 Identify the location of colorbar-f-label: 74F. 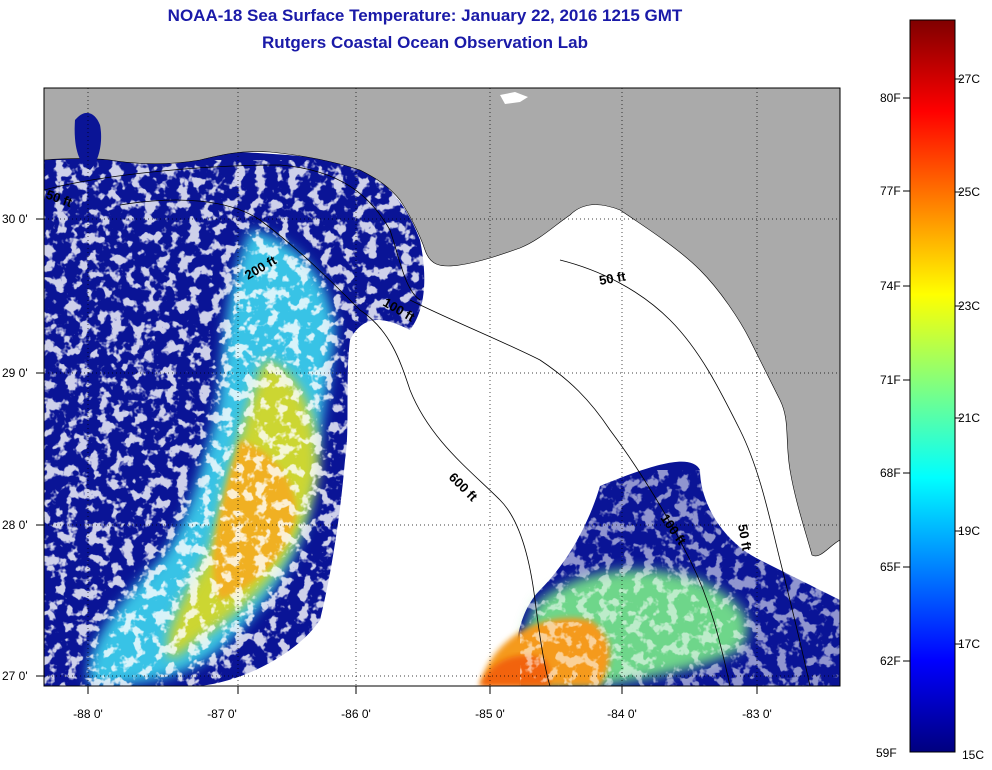
(890, 286).